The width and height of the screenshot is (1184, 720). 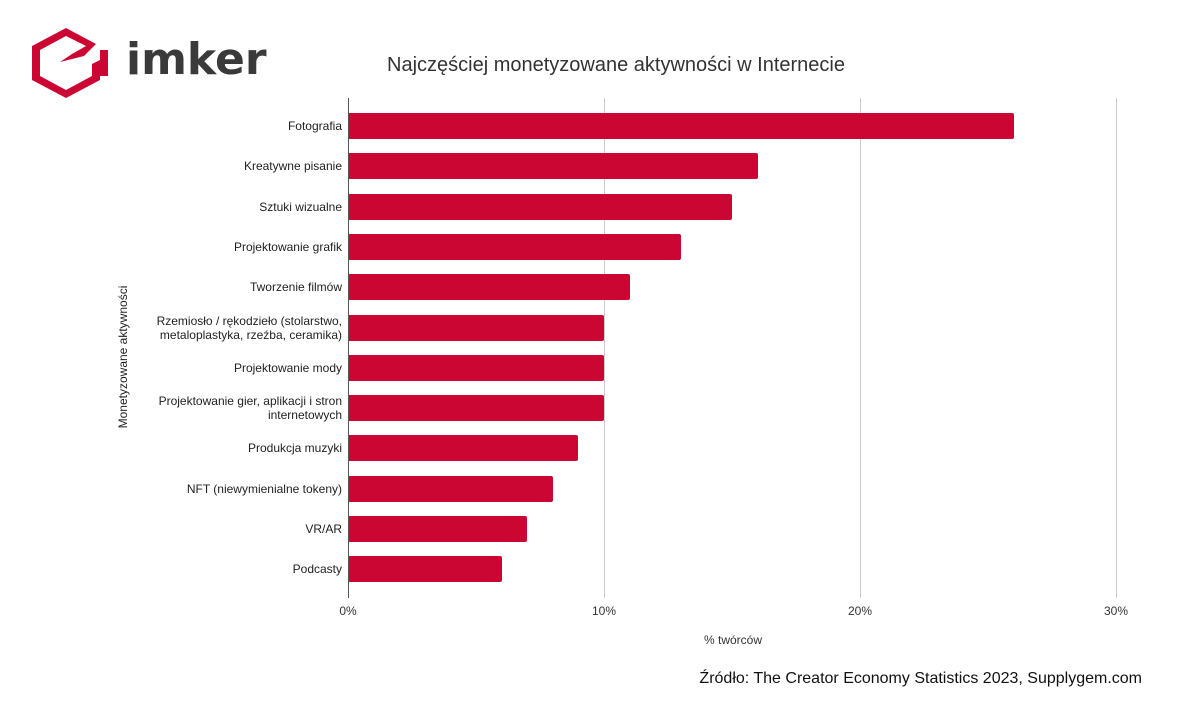 I want to click on tick-10: 10%, so click(x=604, y=611).